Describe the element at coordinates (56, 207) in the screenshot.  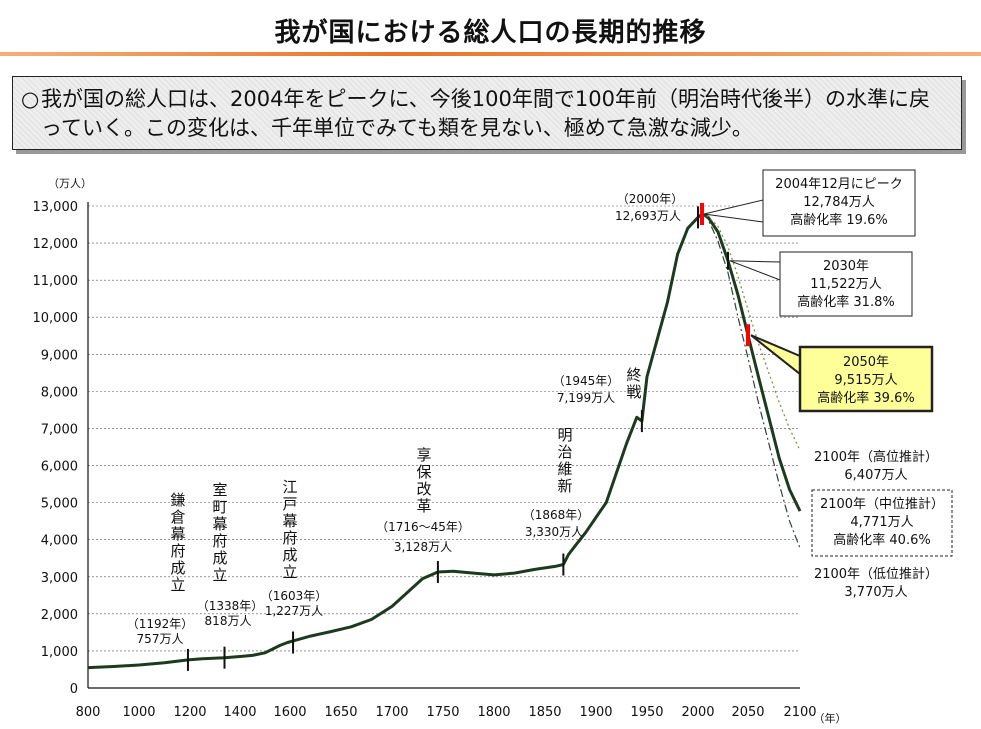
I see `y-tick-label: 13,000` at that location.